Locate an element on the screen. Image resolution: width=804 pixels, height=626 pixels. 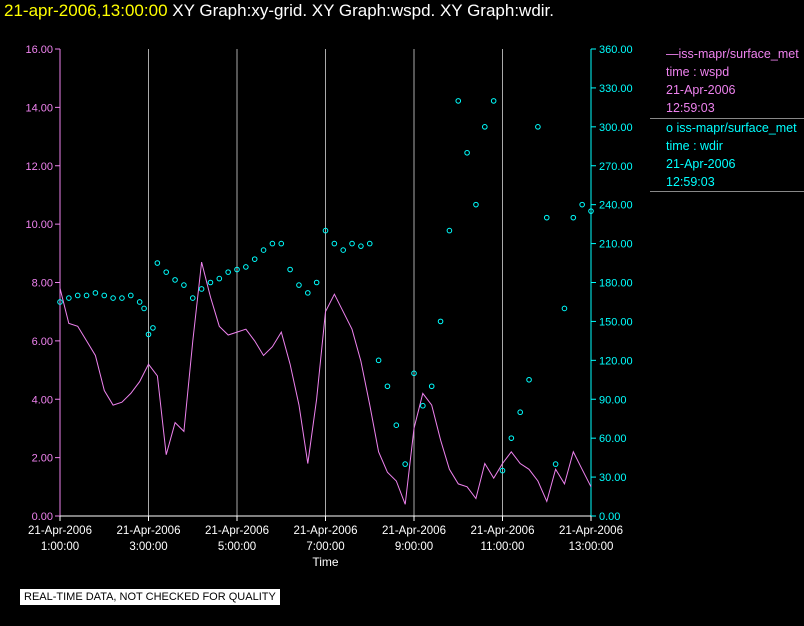
y-right-tick-label: 300.00 is located at coordinates (616, 128).